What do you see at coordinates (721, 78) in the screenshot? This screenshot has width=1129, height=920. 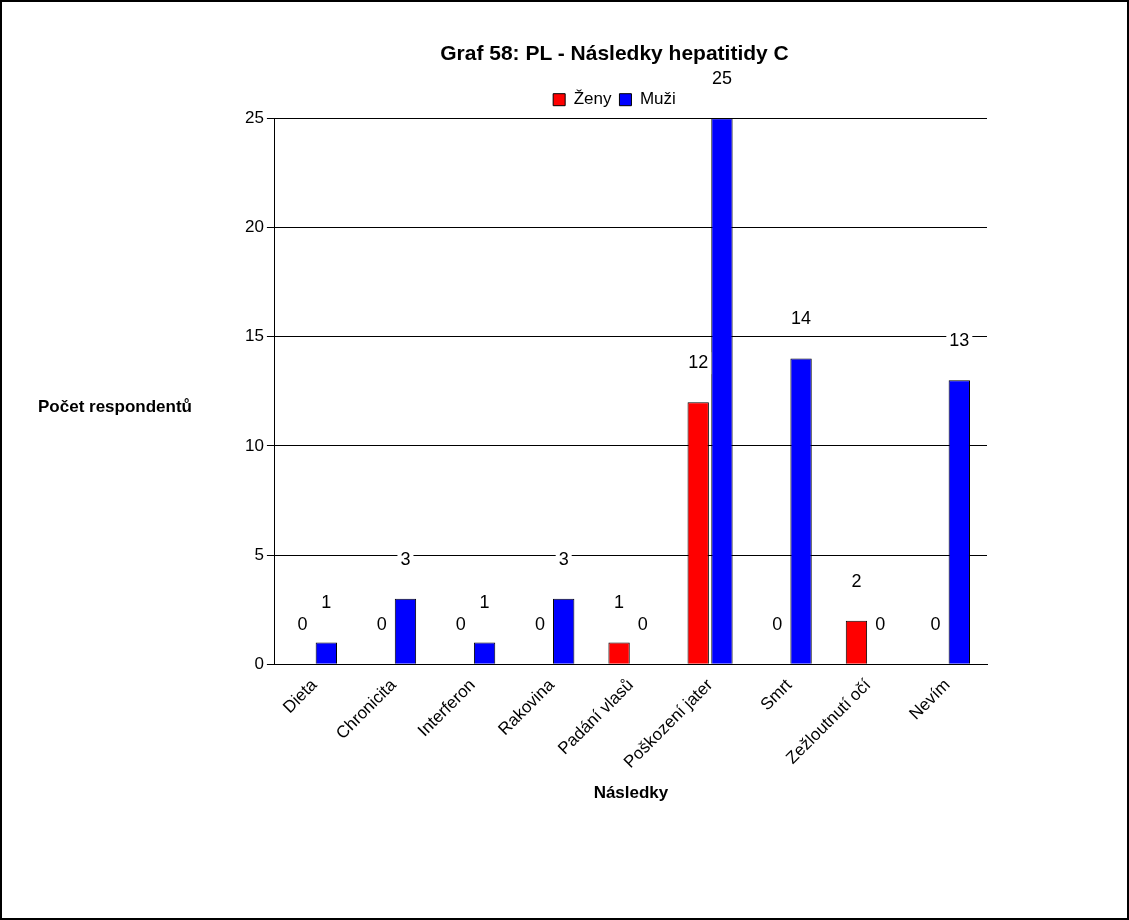 I see `data-label: 25` at bounding box center [721, 78].